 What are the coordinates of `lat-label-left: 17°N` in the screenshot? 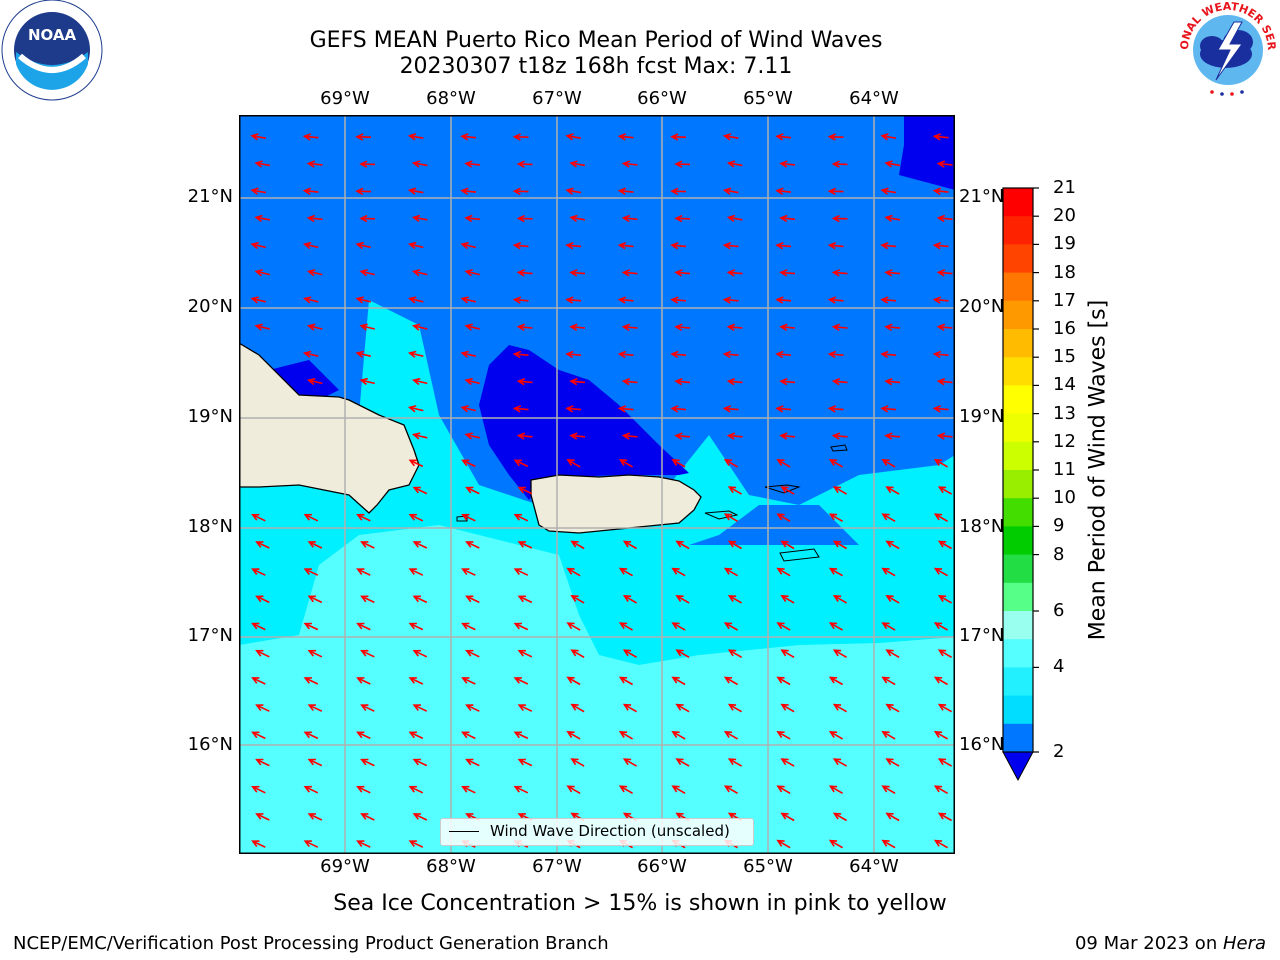 It's located at (210, 635).